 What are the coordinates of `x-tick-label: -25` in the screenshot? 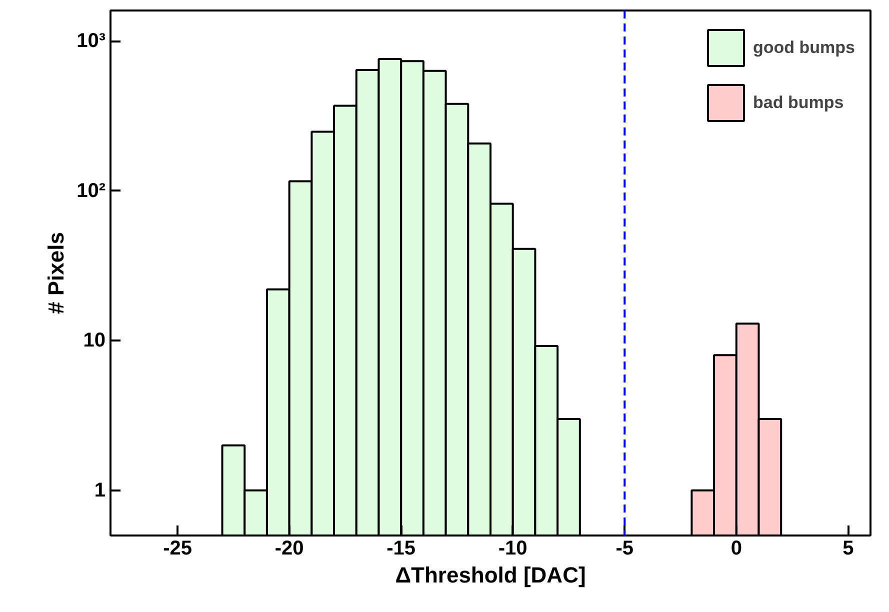 It's located at (177, 549).